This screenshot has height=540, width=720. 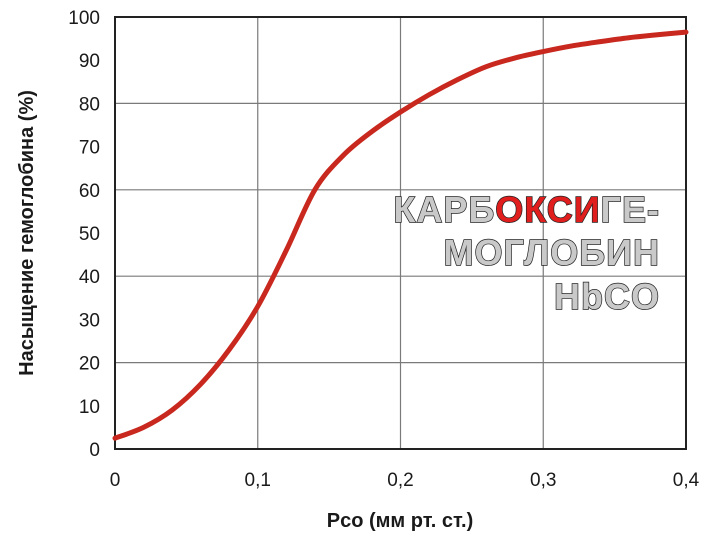 I want to click on annotation-line: HbCO, so click(x=607, y=296).